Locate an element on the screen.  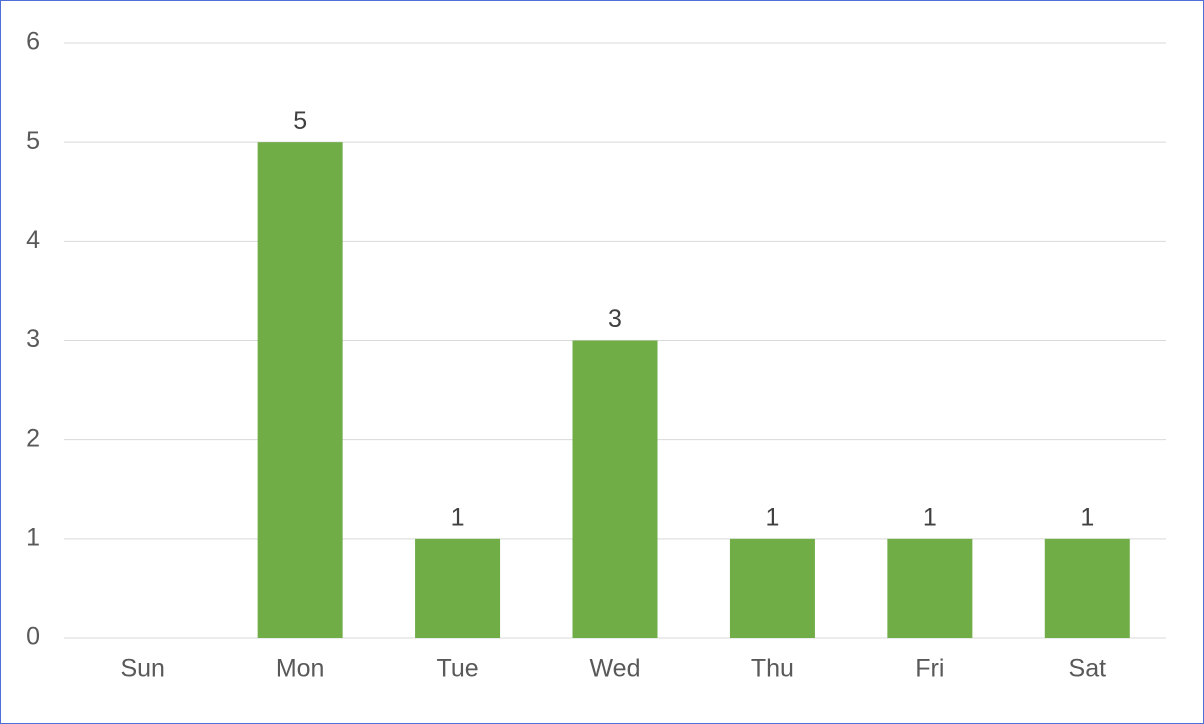
data-label: 5 is located at coordinates (300, 121).